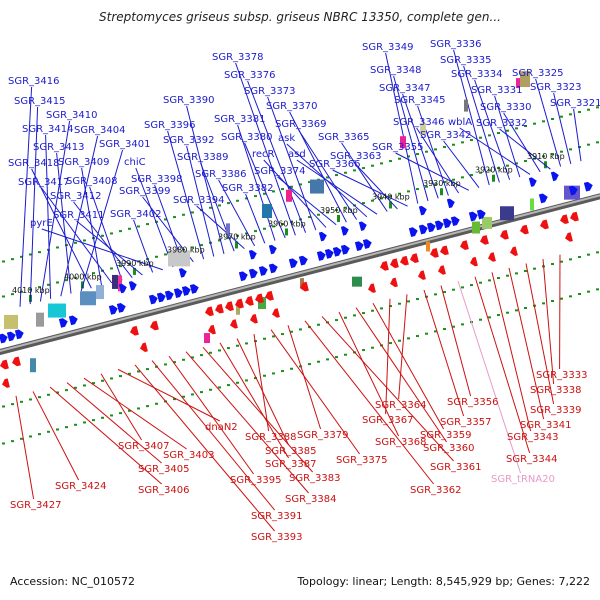  I want to click on forward-gene-label: SGR_3347, so click(405, 88).